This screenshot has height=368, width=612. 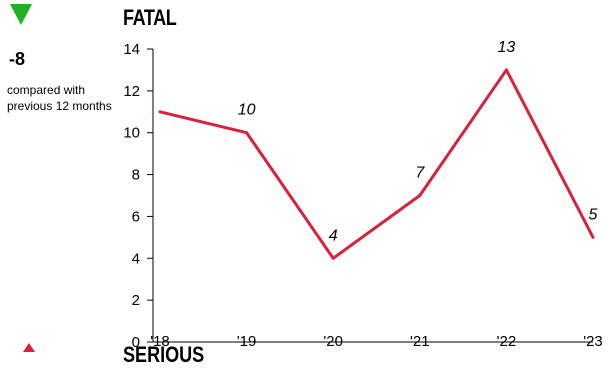 I want to click on data-label: 5, so click(x=593, y=214).